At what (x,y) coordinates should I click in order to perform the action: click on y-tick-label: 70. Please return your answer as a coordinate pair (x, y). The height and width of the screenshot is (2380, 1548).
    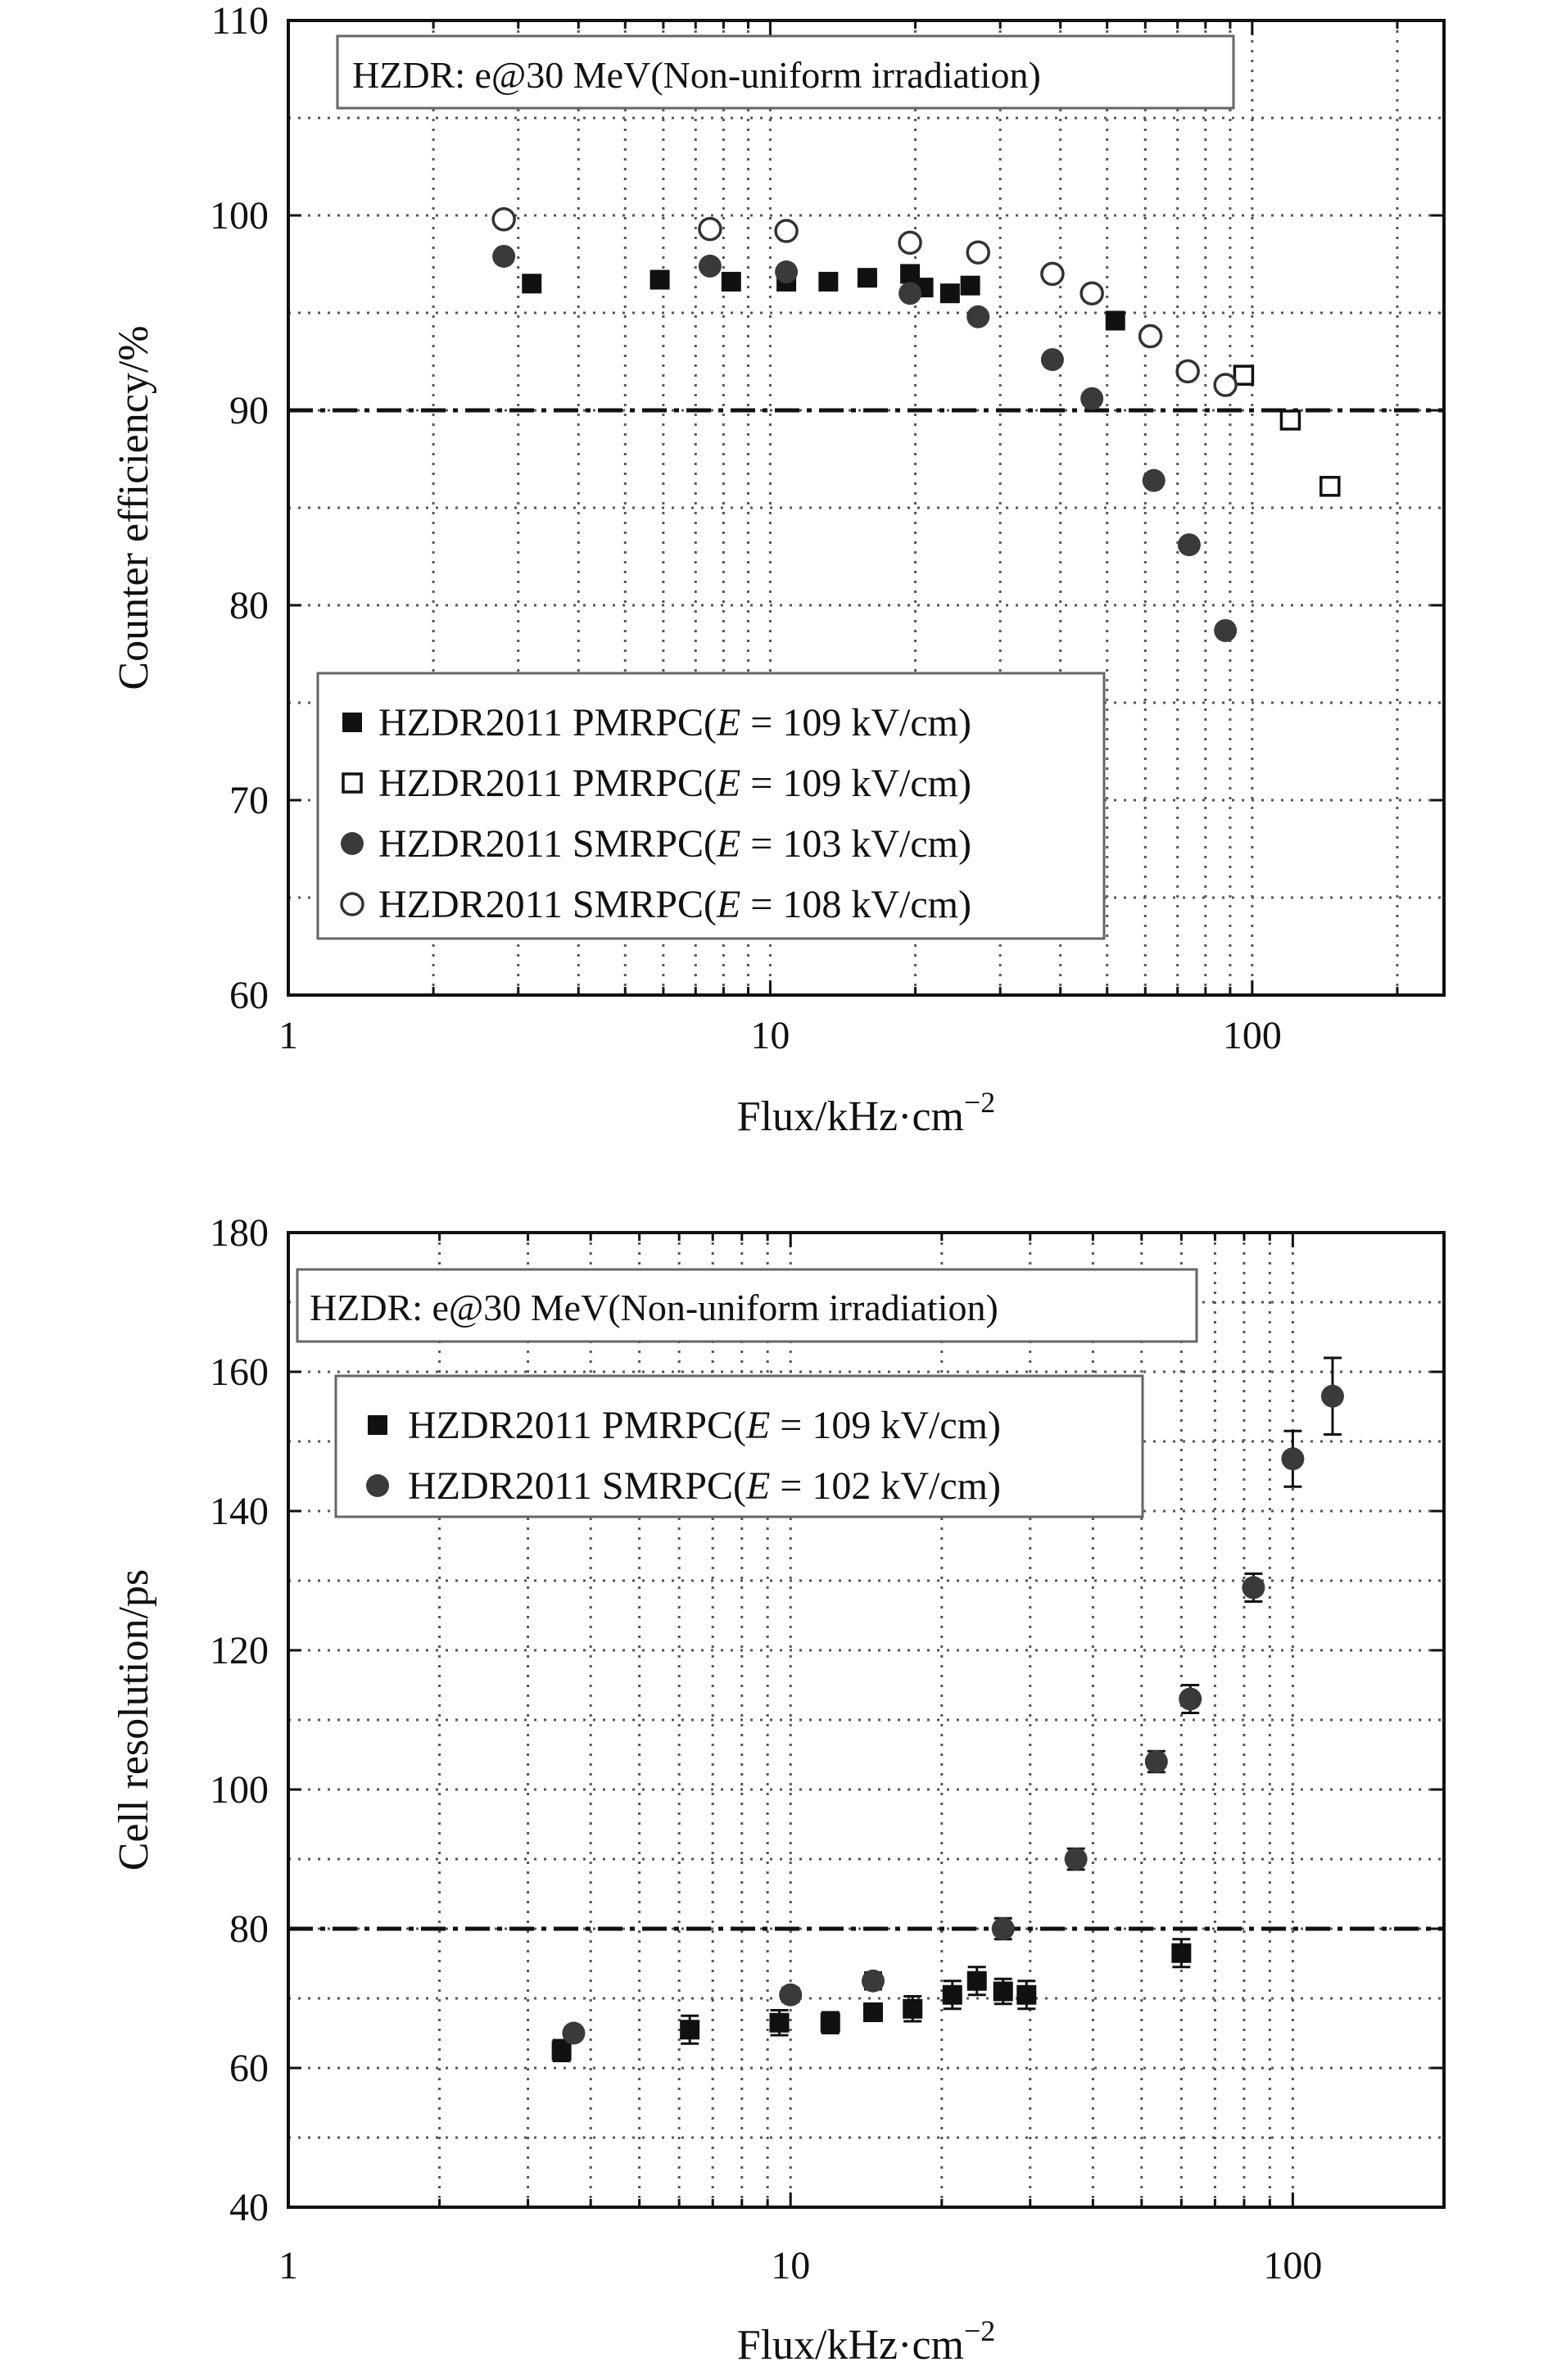
    Looking at the image, I should click on (249, 801).